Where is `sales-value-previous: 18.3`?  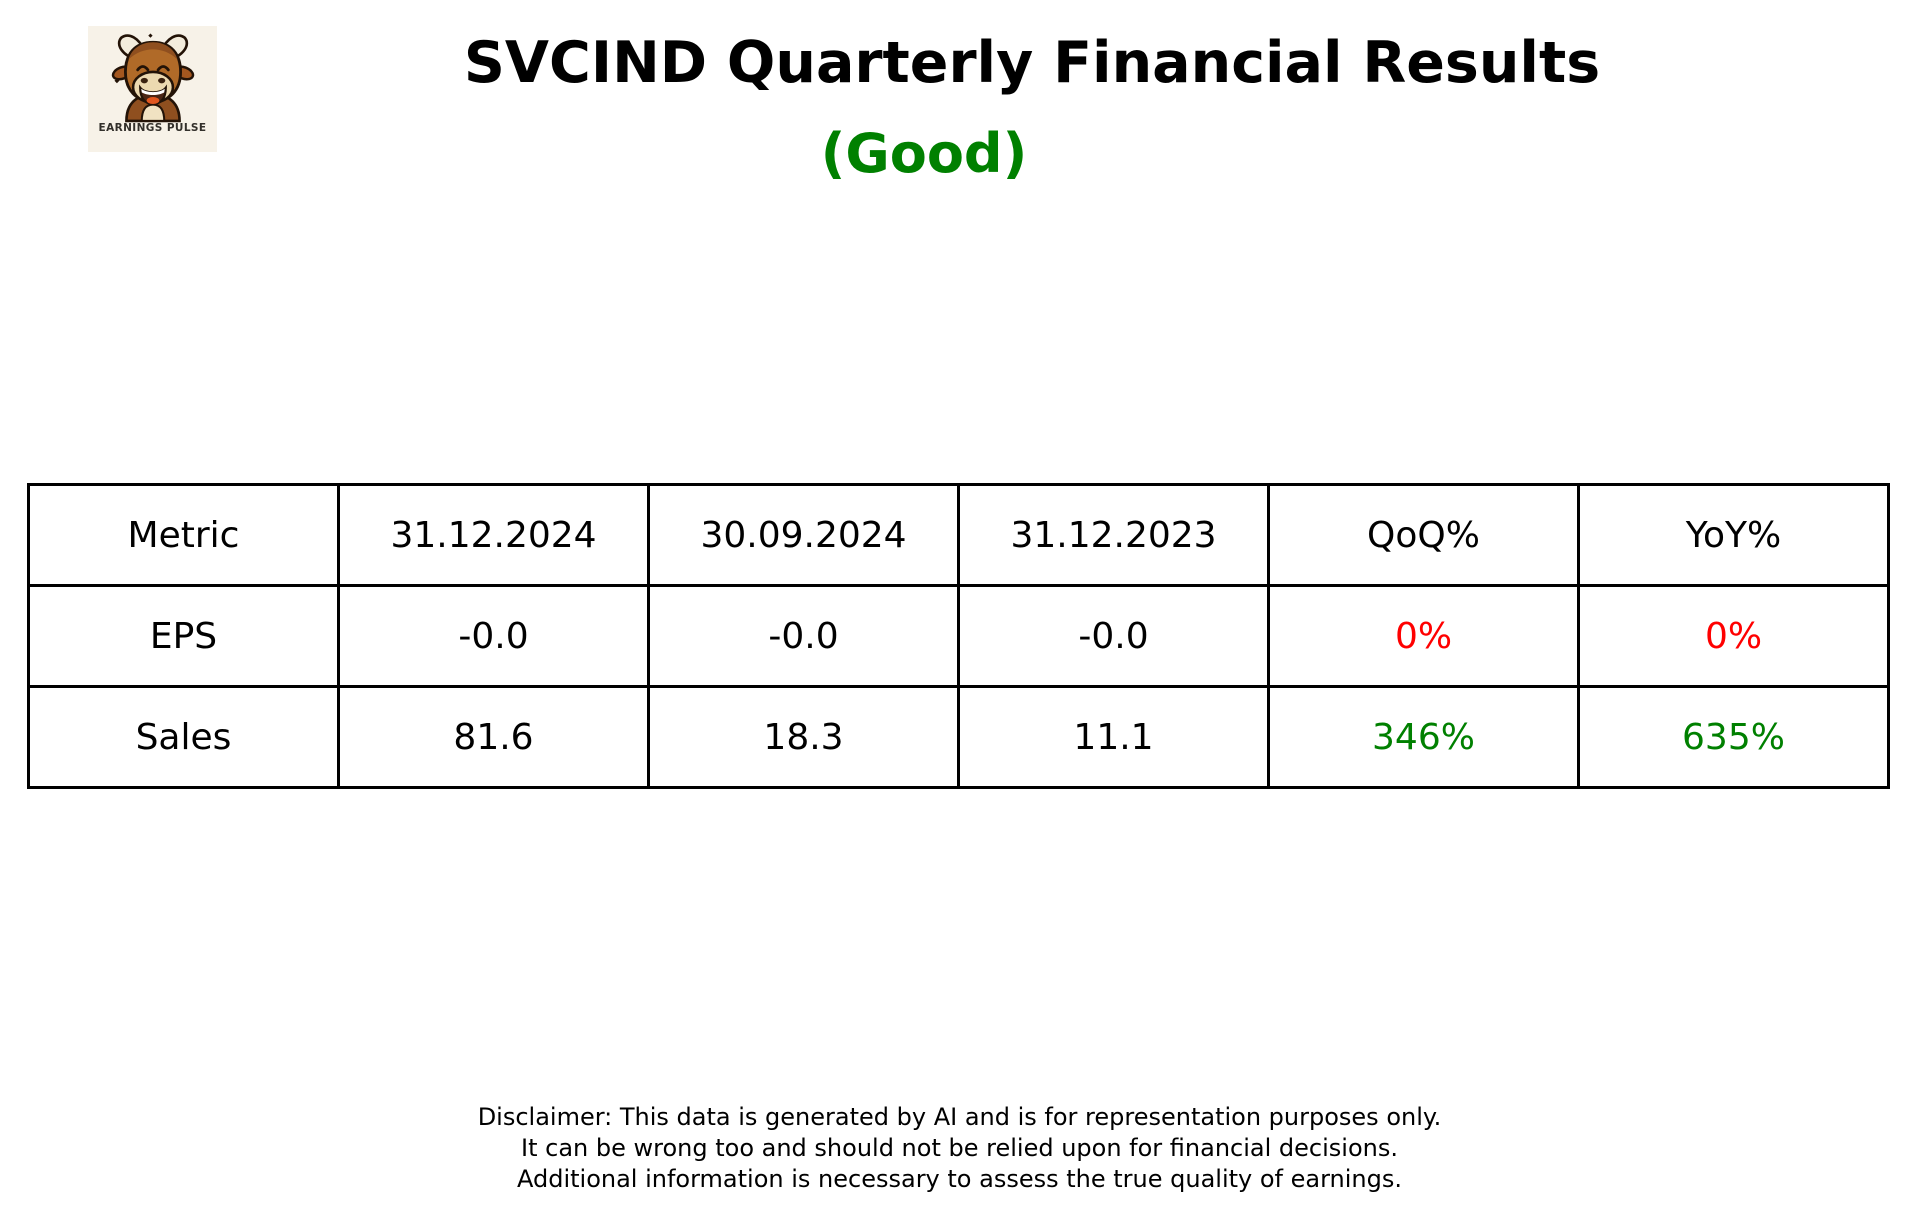 sales-value-previous: 18.3 is located at coordinates (803, 737).